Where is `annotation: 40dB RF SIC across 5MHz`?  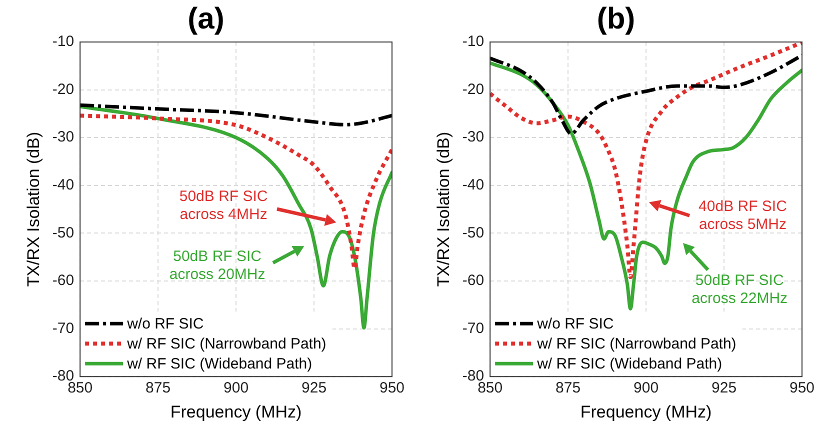
annotation: 40dB RF SIC across 5MHz is located at coordinates (743, 216).